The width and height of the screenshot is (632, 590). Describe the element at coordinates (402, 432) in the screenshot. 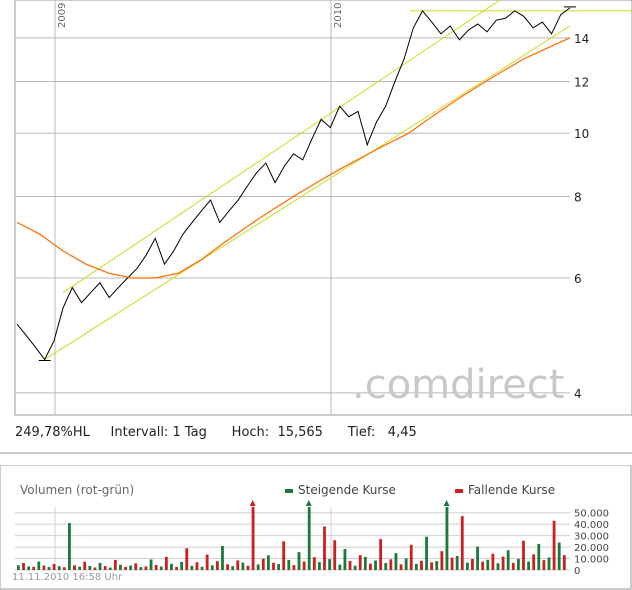

I see `low-value: 4,45` at that location.